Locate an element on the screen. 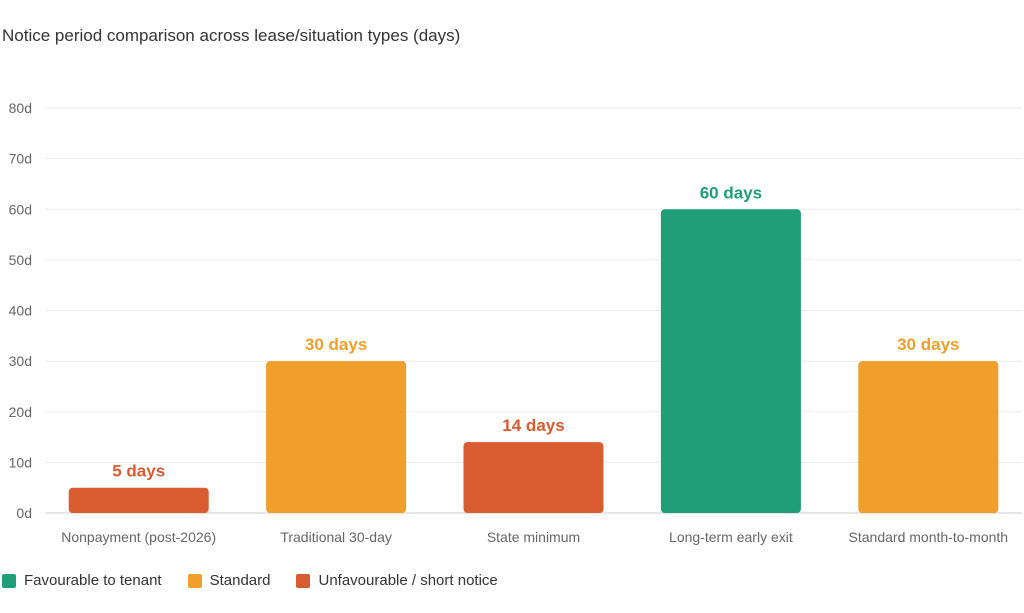 The height and width of the screenshot is (613, 1024). legend-item-unfavourable: Unfavourable / short notice is located at coordinates (397, 580).